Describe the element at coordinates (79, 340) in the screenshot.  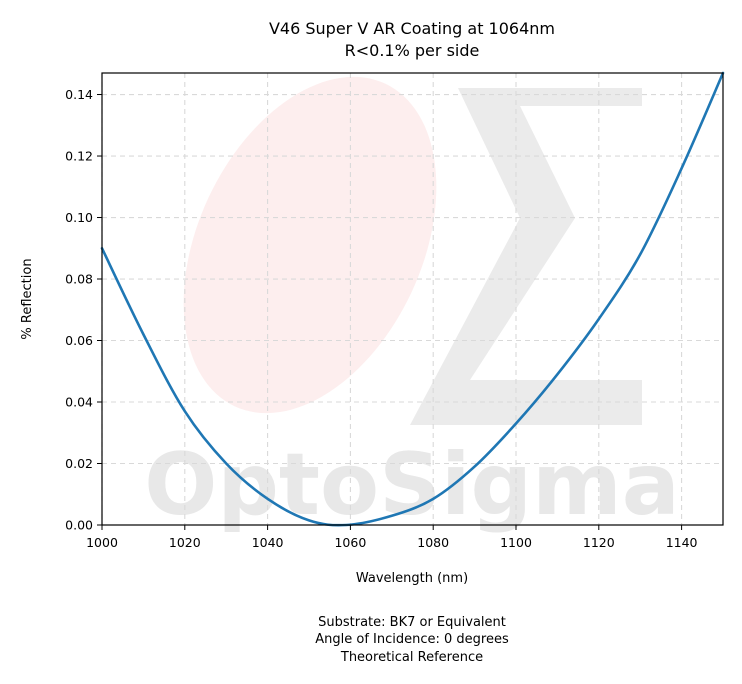
I see `y-tick-label: 0.06` at that location.